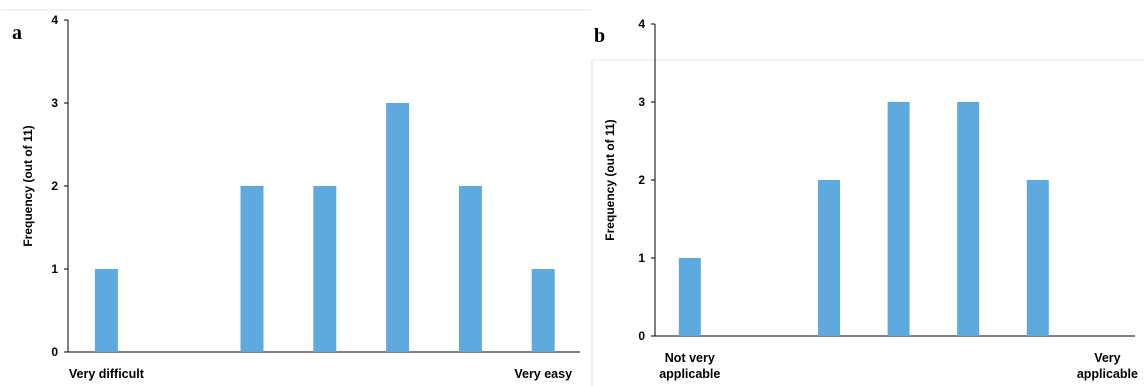 The width and height of the screenshot is (1145, 386). Describe the element at coordinates (54, 352) in the screenshot. I see `panel-a-y-tick-label: 0` at that location.